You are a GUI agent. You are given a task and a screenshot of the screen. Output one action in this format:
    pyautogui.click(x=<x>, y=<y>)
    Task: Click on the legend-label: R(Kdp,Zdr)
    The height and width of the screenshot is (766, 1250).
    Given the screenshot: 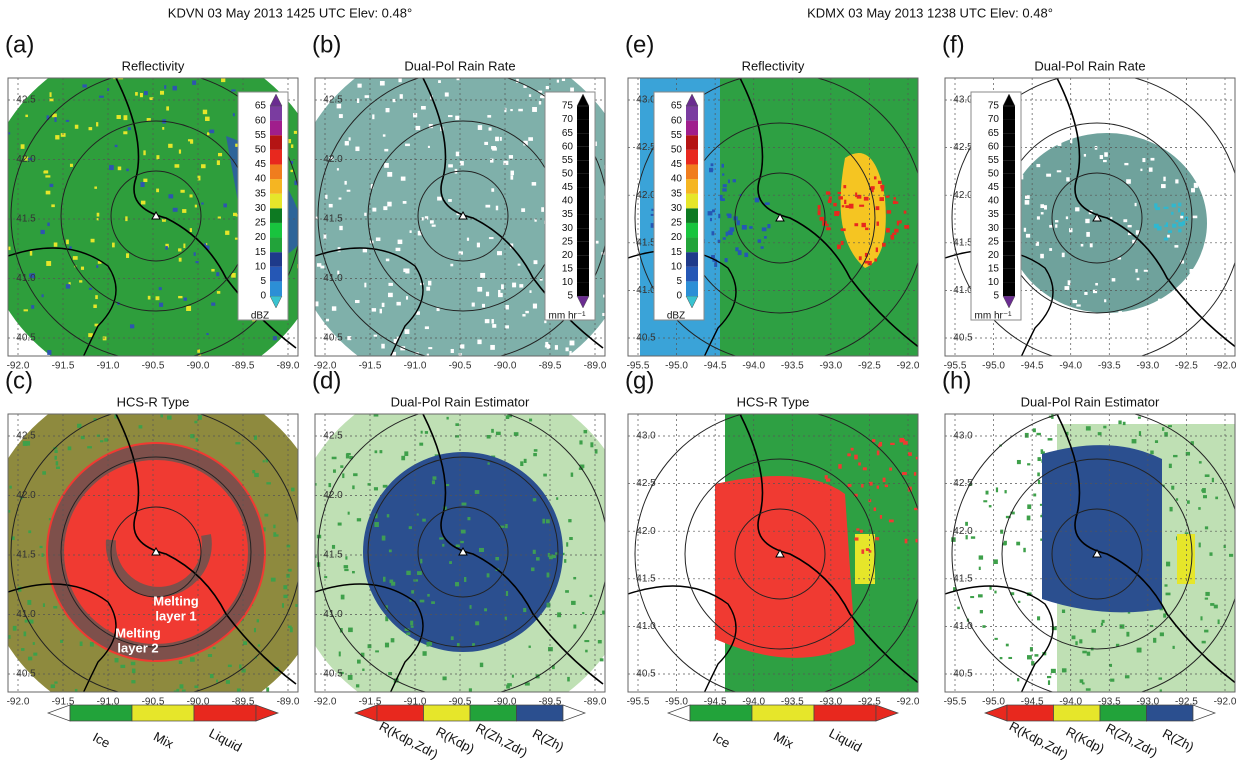 What is the action you would take?
    pyautogui.click(x=409, y=739)
    